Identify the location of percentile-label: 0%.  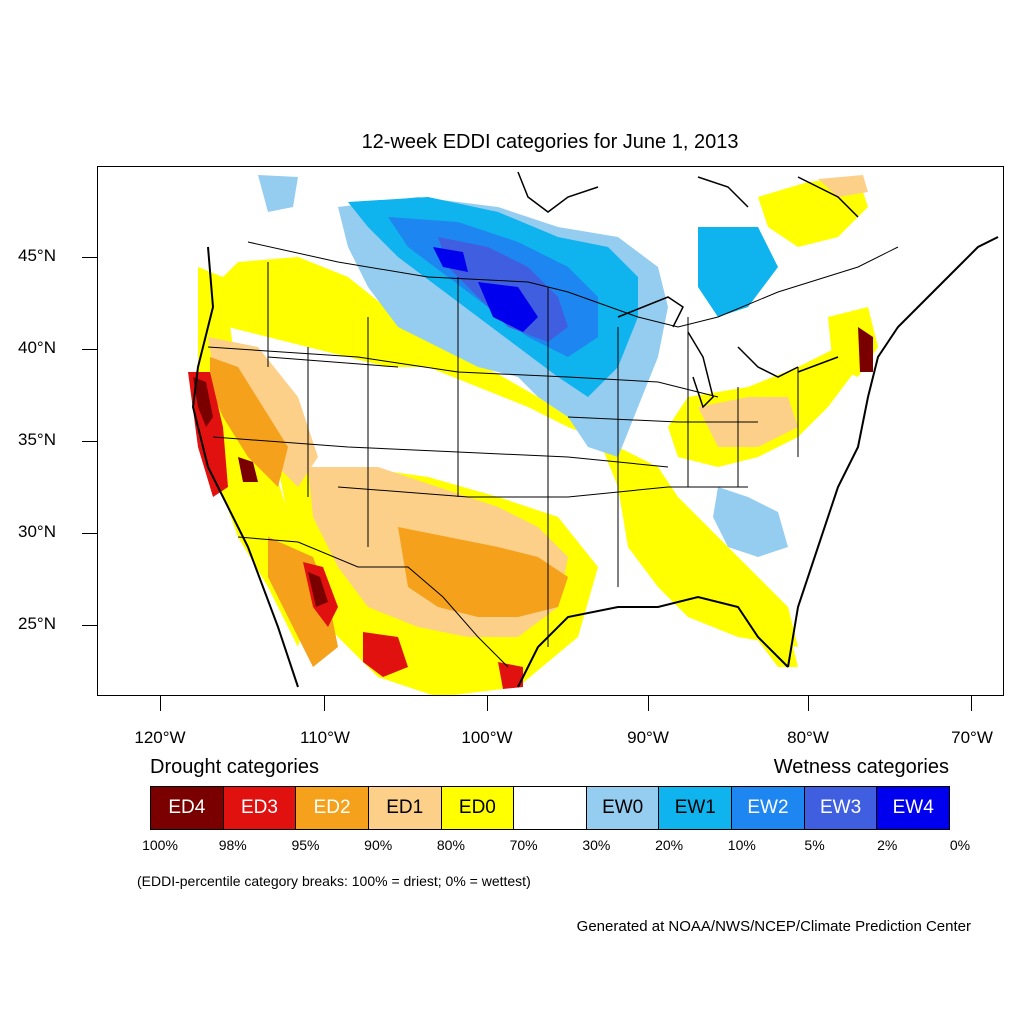
(960, 845).